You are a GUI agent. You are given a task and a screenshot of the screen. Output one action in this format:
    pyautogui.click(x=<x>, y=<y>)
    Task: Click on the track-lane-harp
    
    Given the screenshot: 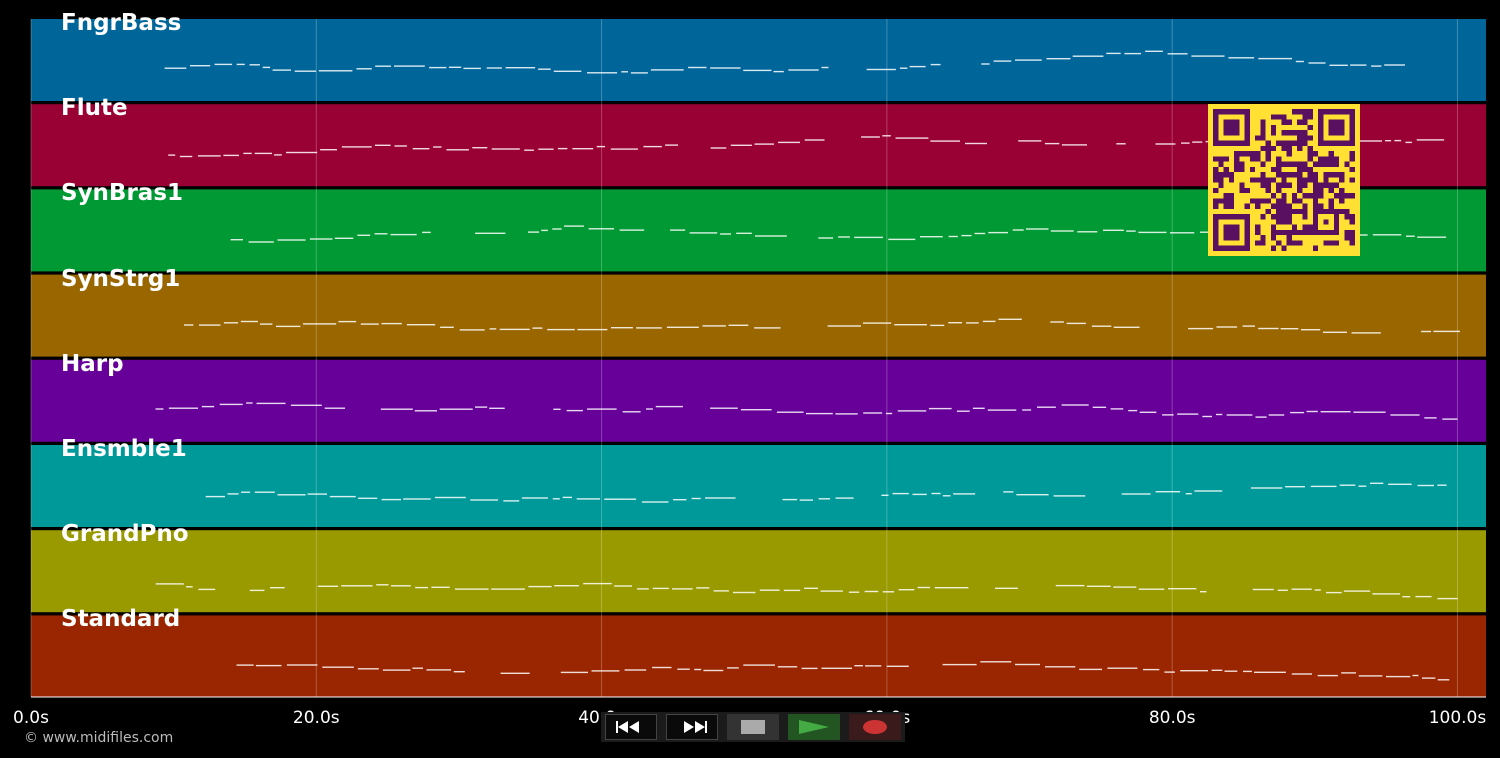 What is the action you would take?
    pyautogui.click(x=758, y=400)
    